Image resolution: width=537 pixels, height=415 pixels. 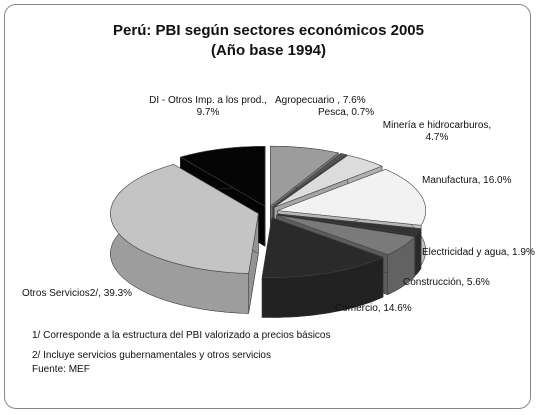 What do you see at coordinates (268, 30) in the screenshot?
I see `chart-title: Perú: PBI según sectores económicos 2005` at bounding box center [268, 30].